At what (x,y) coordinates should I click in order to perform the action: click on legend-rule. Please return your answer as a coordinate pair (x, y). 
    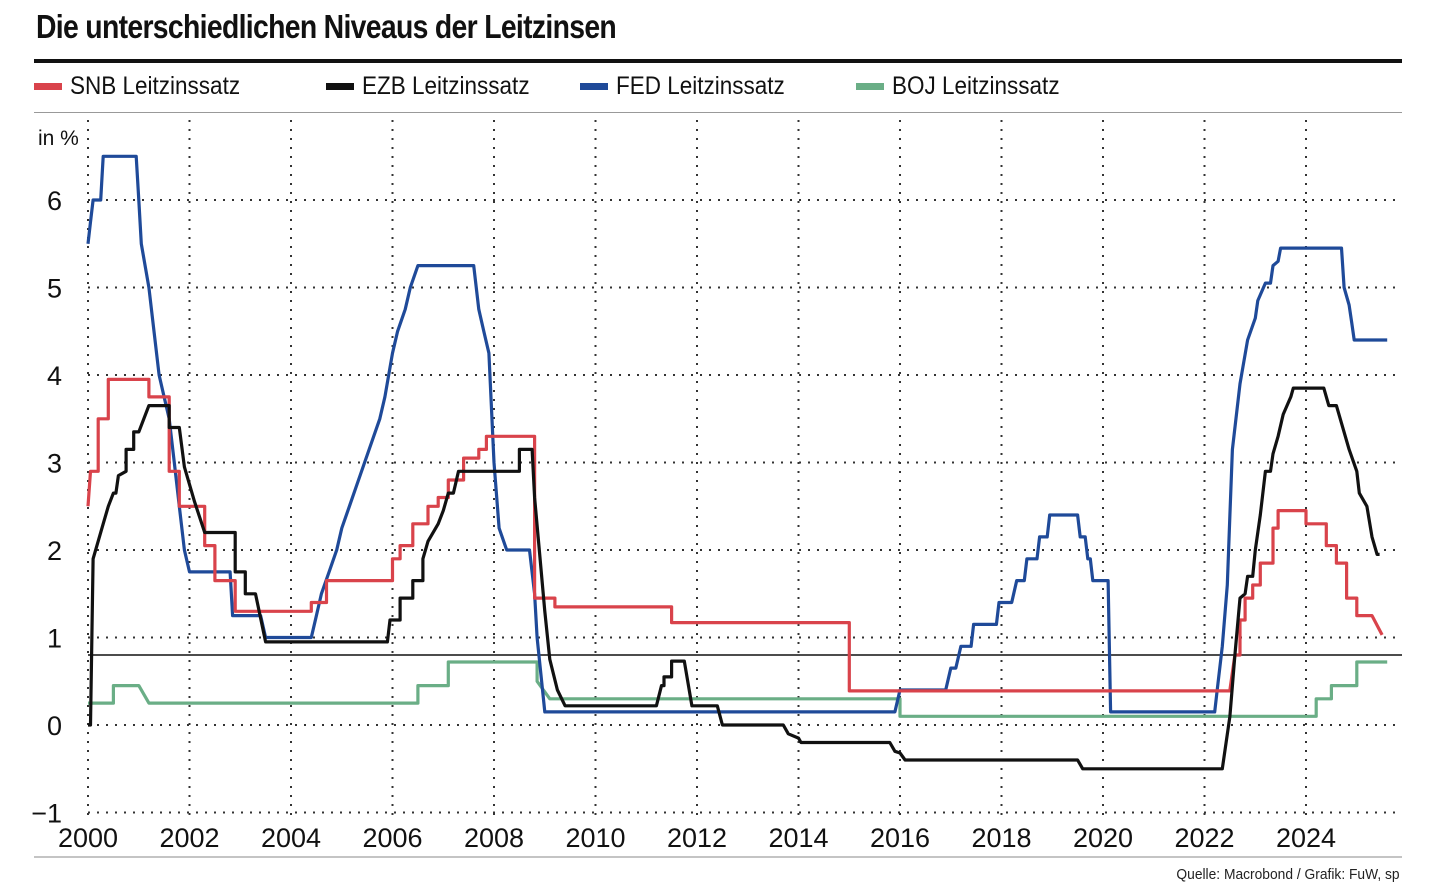
    Looking at the image, I should click on (718, 112).